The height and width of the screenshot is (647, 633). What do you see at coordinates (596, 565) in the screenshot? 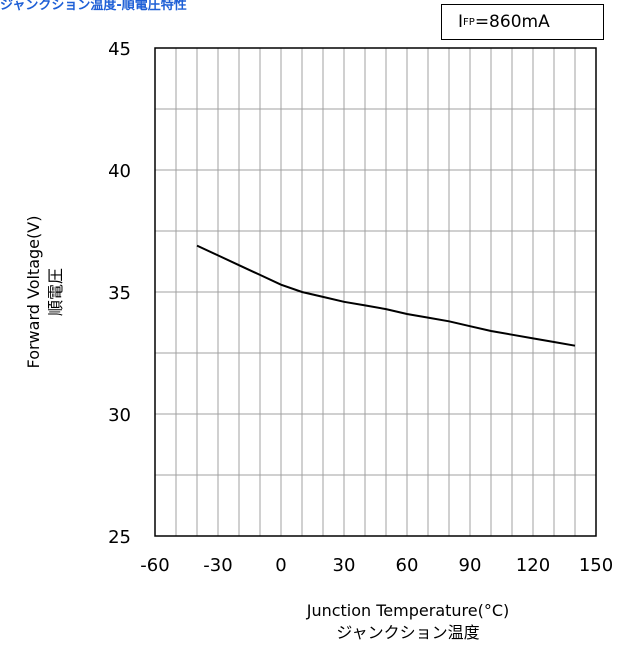
I see `x-tick-label: 150` at bounding box center [596, 565].